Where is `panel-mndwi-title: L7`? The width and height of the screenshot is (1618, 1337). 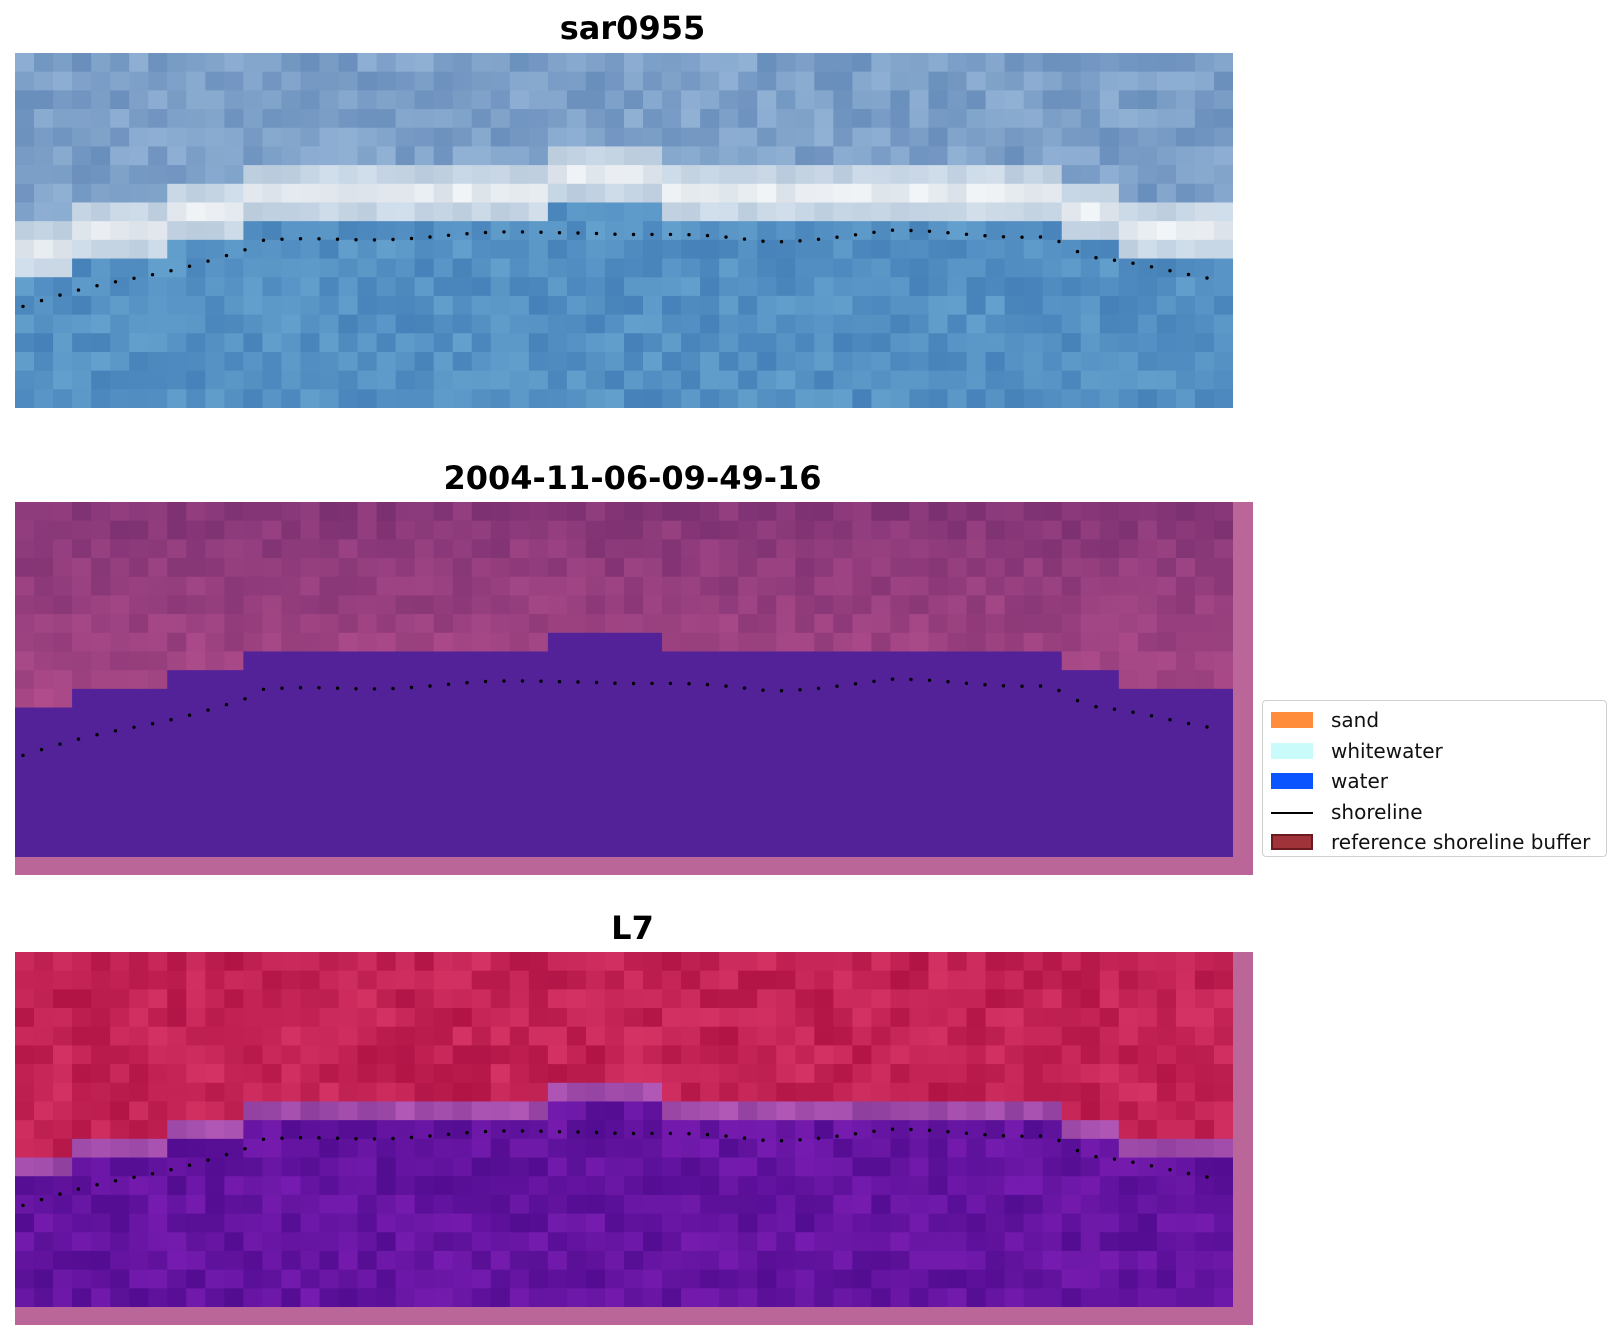 panel-mndwi-title: L7 is located at coordinates (632, 928).